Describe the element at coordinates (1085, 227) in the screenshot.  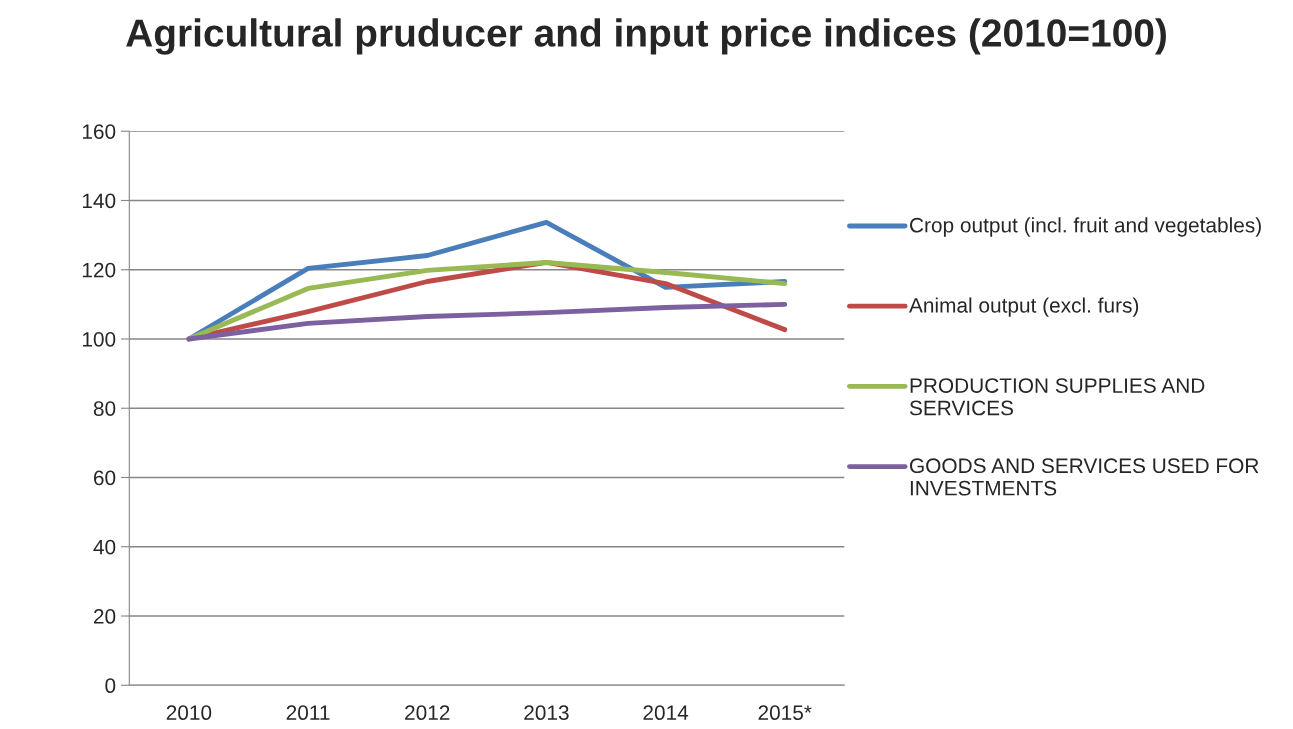
I see `legend-label: Crop output (incl. fruit and vegetables)` at that location.